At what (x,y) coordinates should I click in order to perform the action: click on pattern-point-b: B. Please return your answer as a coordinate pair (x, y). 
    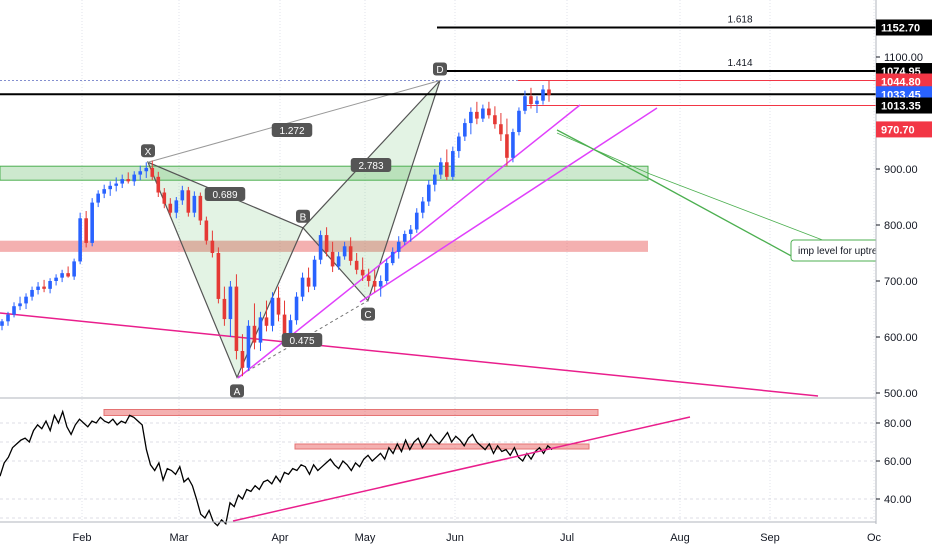
    Looking at the image, I should click on (303, 216).